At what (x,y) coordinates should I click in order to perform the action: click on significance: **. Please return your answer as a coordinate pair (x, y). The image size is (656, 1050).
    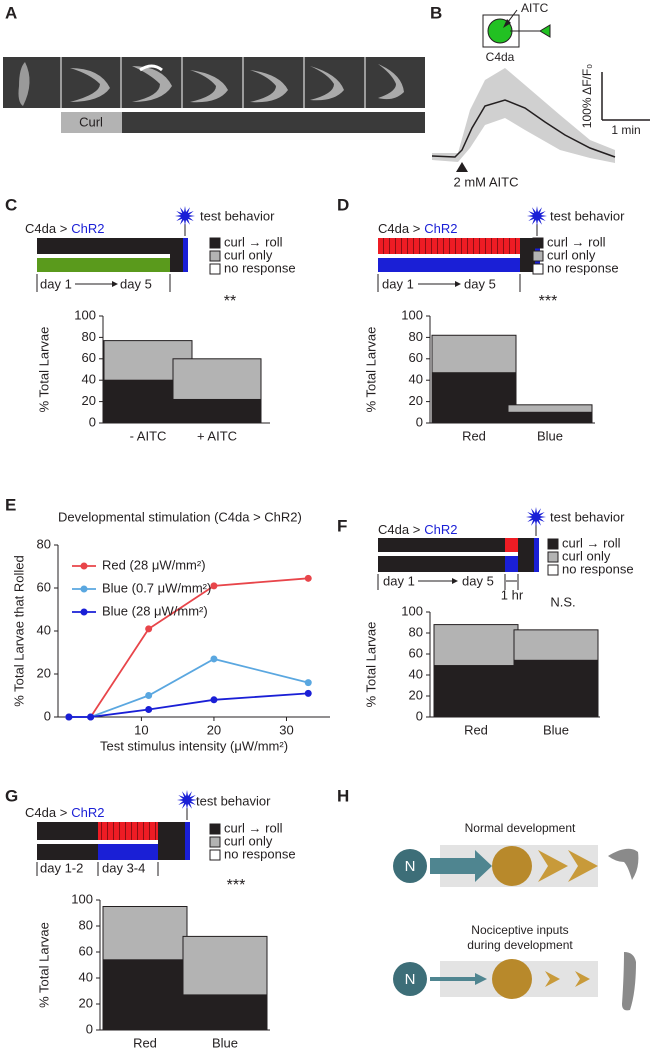
    Looking at the image, I should click on (230, 301).